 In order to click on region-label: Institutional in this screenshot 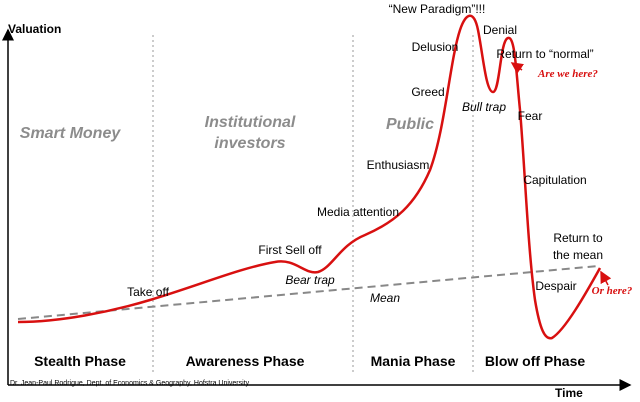, I will do `click(250, 122)`.